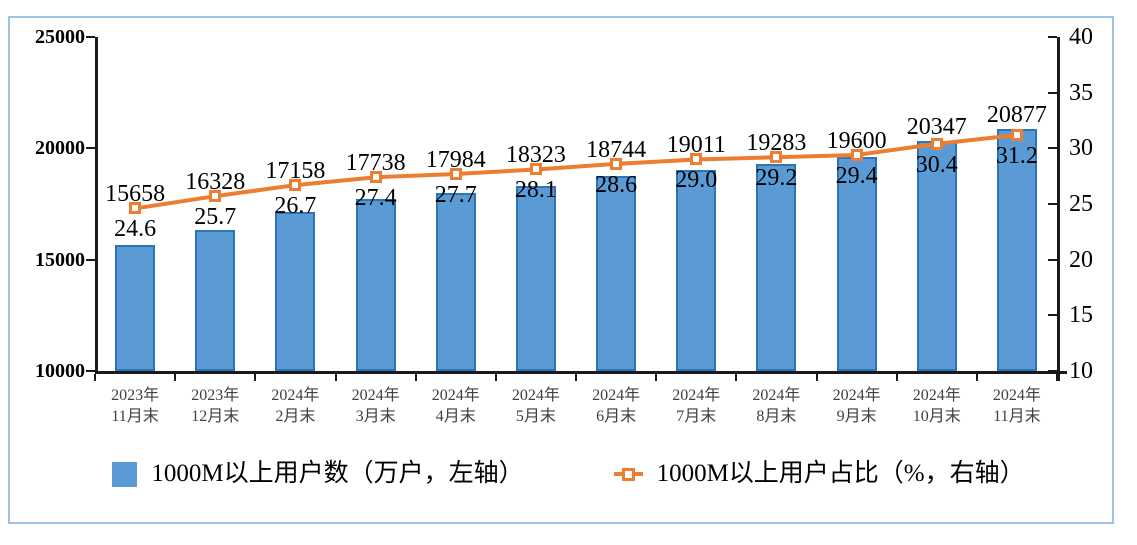 The height and width of the screenshot is (545, 1137). I want to click on right-axis-line, so click(1058, 209).